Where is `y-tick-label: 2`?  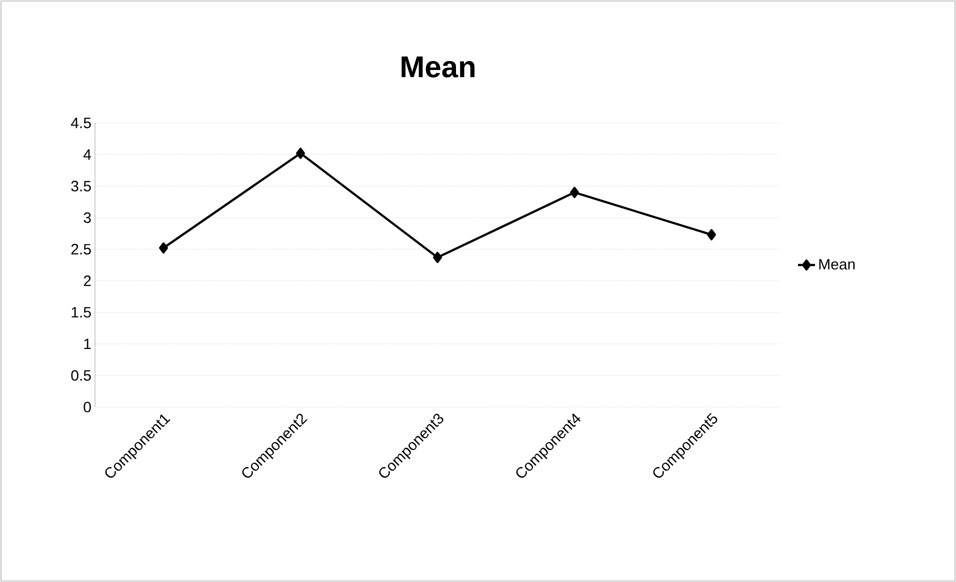
y-tick-label: 2 is located at coordinates (87, 281).